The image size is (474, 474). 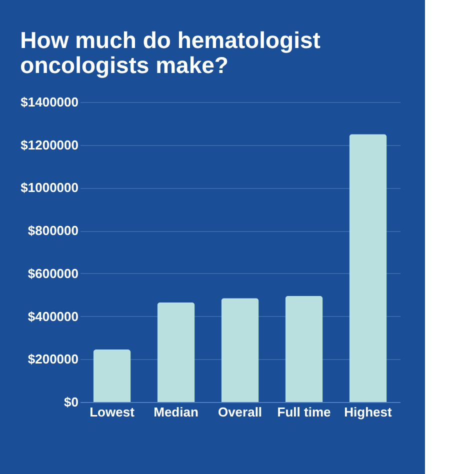 I want to click on y-tick-label: $800000, so click(x=53, y=230).